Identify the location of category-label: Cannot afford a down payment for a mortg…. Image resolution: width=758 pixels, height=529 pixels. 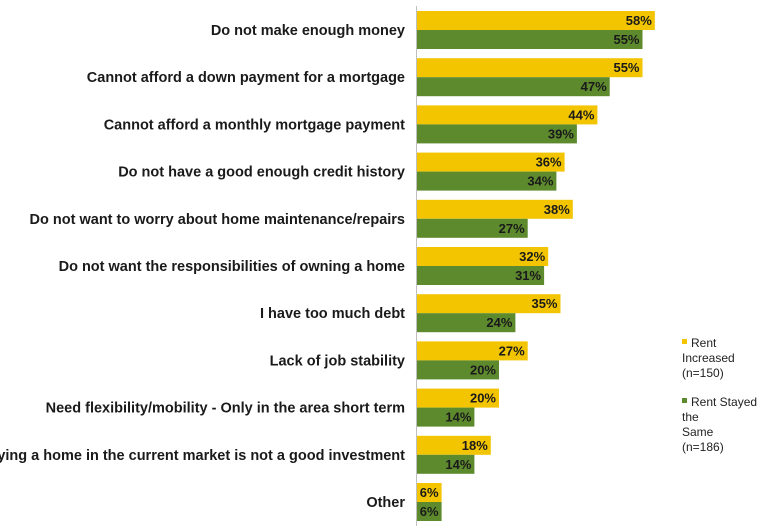
(246, 78).